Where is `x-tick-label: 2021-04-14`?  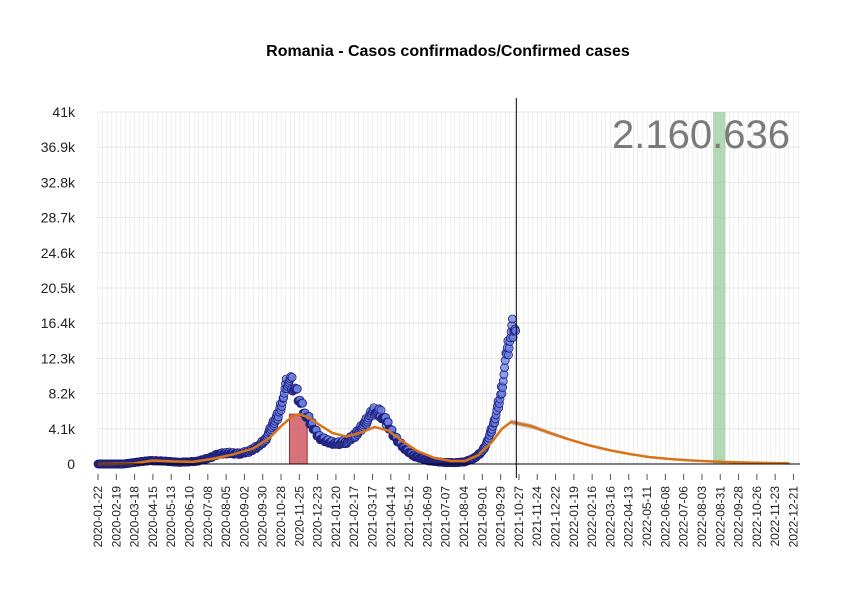 x-tick-label: 2021-04-14 is located at coordinates (391, 517).